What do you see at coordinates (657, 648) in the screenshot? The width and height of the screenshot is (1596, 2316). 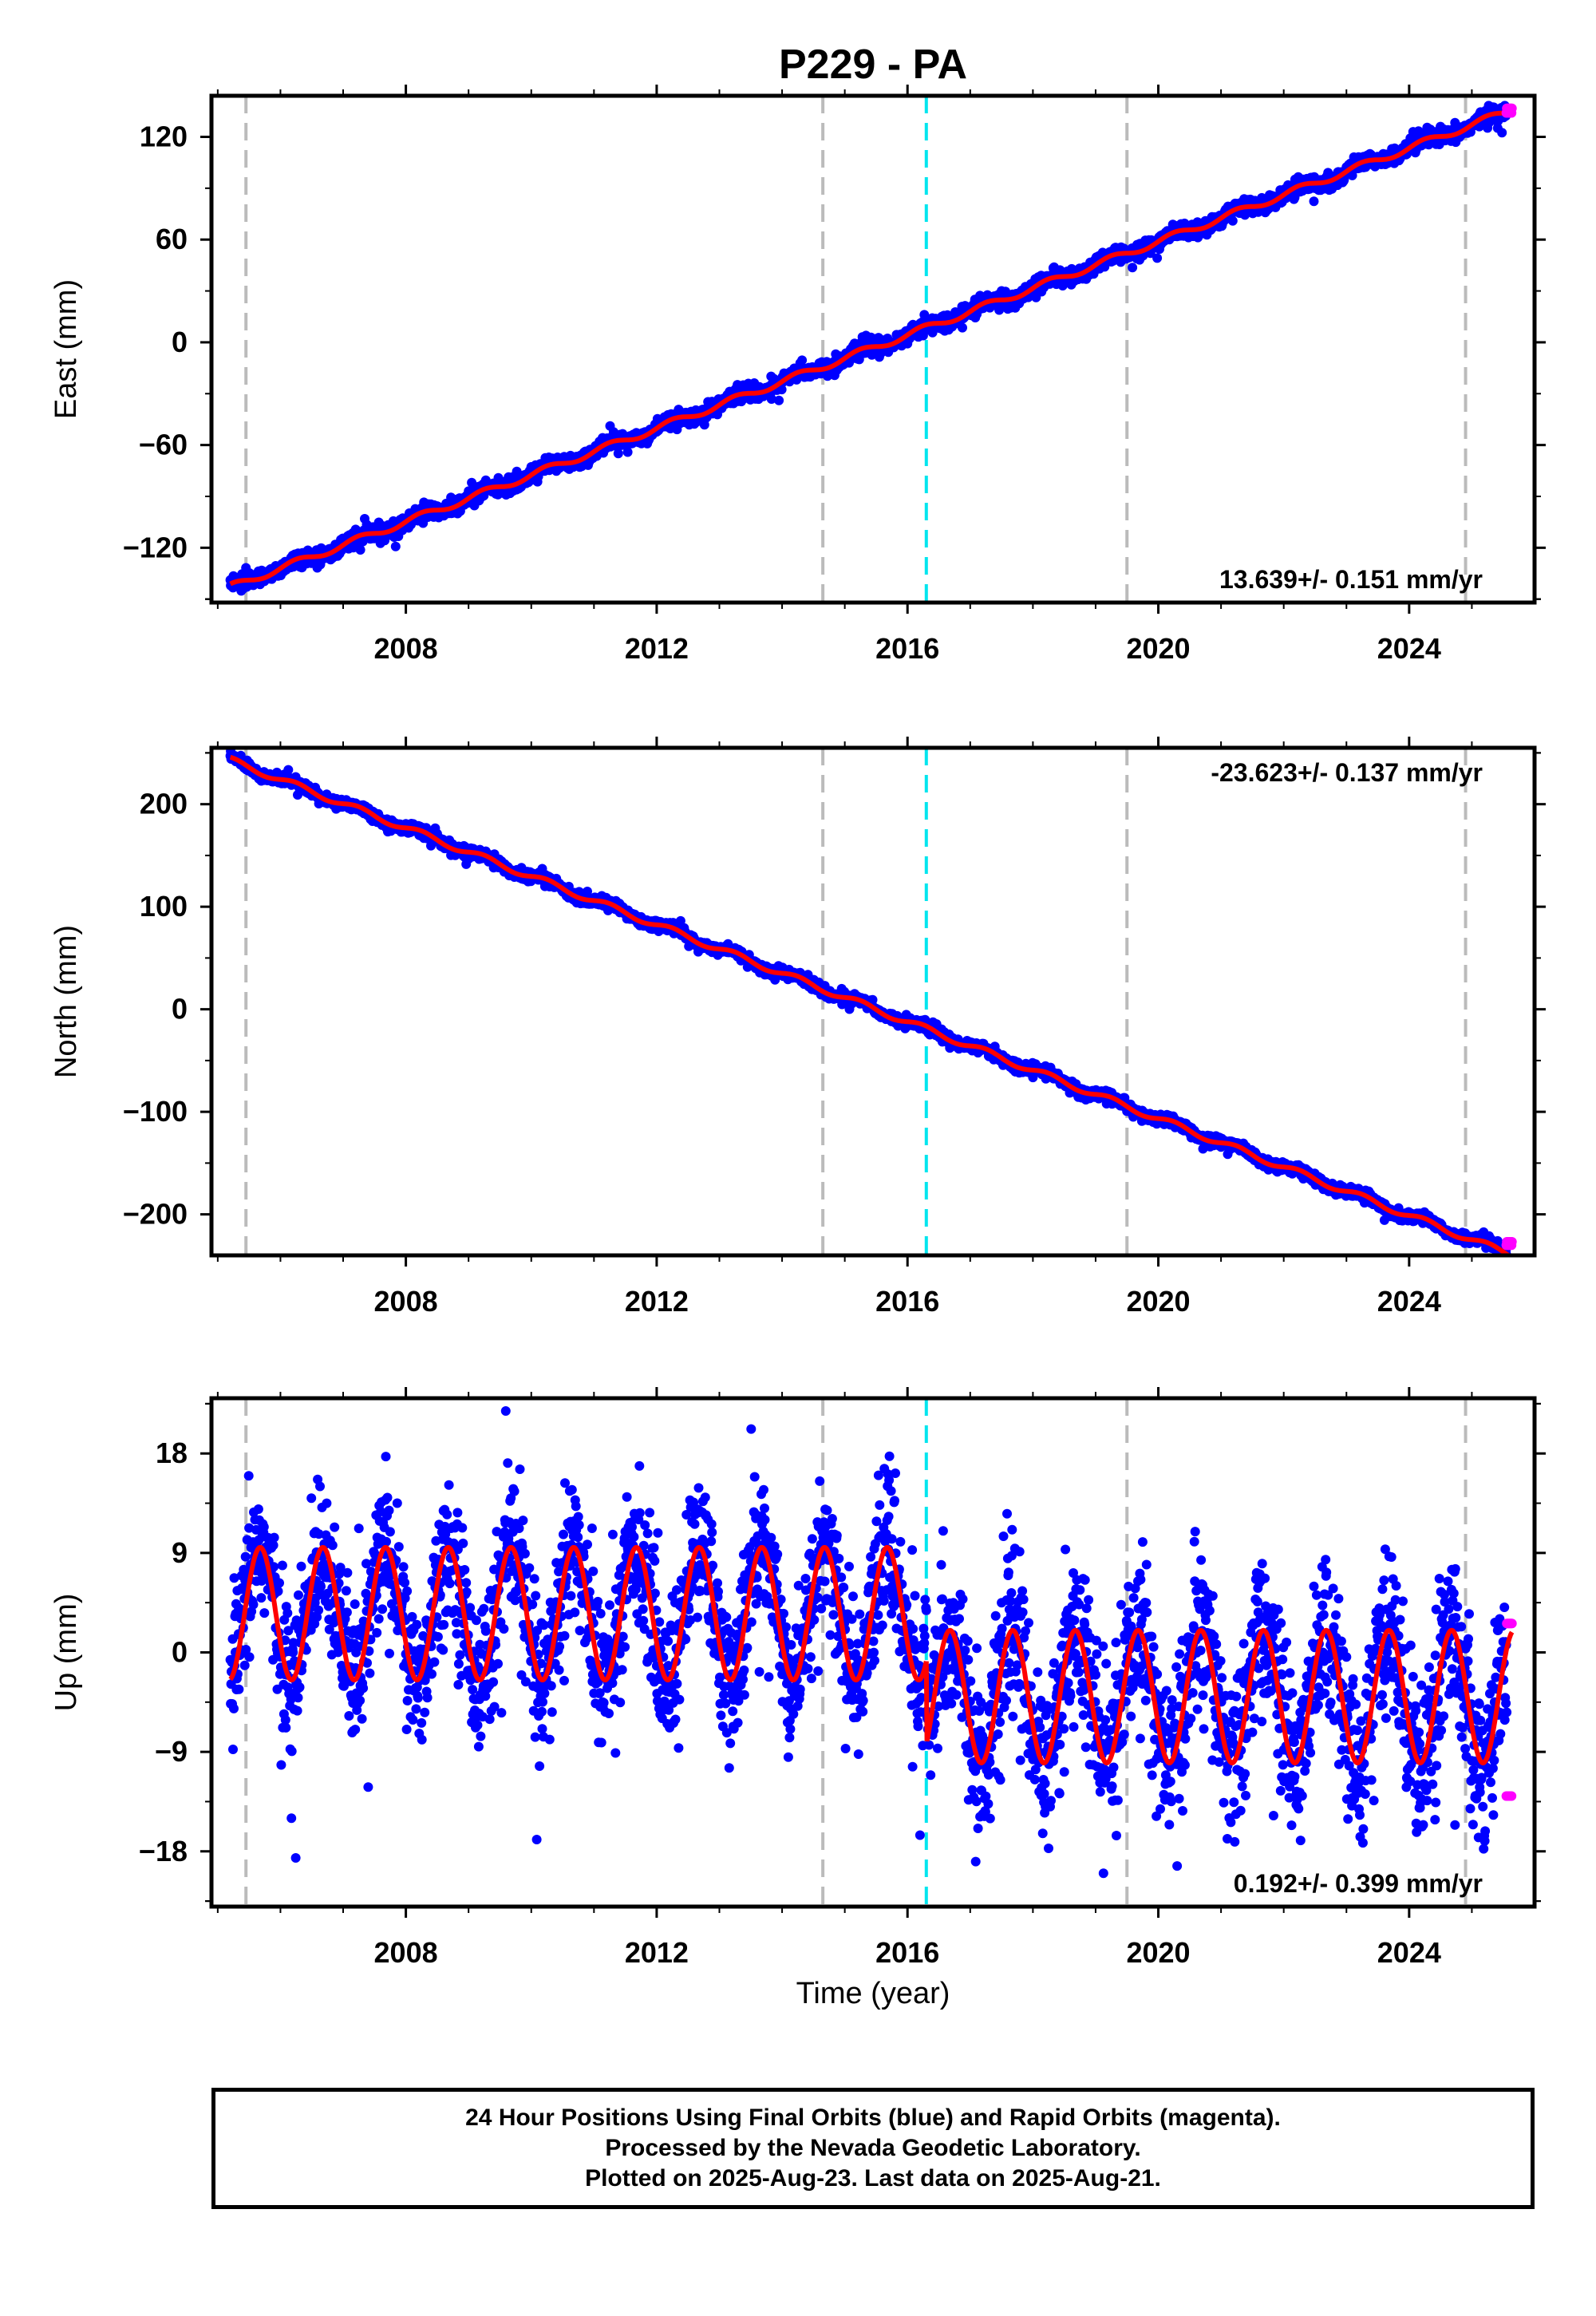 I see `x-tick-label: 2012` at bounding box center [657, 648].